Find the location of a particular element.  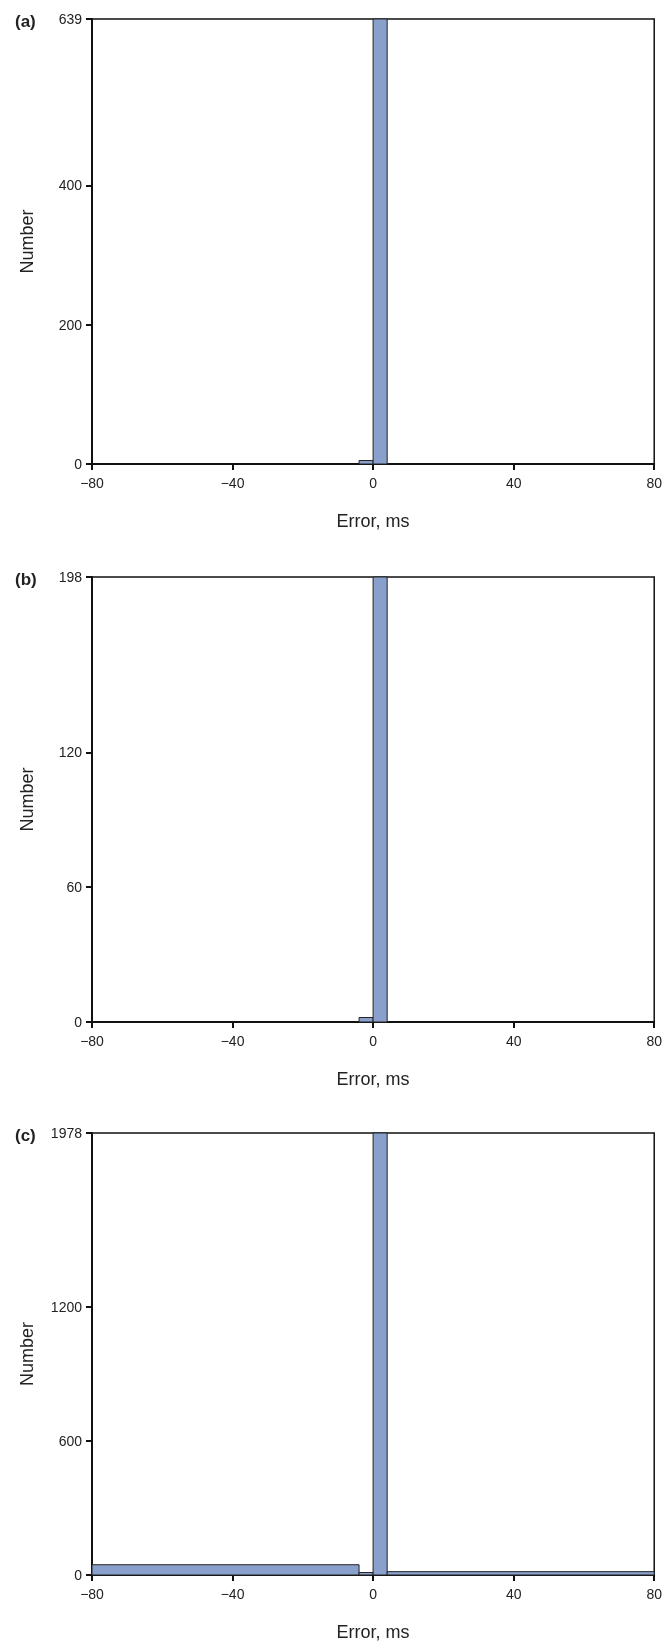

y-tick-label: 1978 is located at coordinates (66, 1133).